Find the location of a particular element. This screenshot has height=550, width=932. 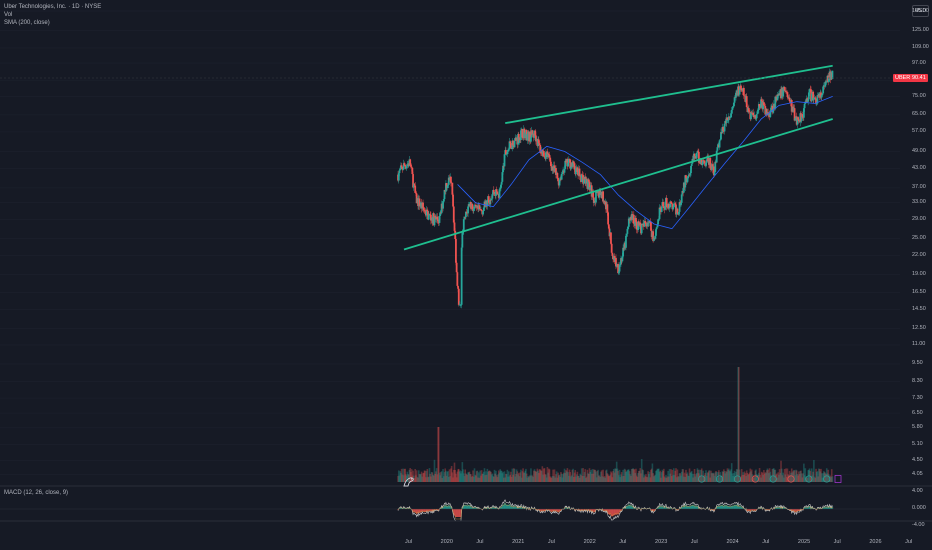

symbol-title: Uber Technologies, Inc. · 1D · NYSE is located at coordinates (53, 7).